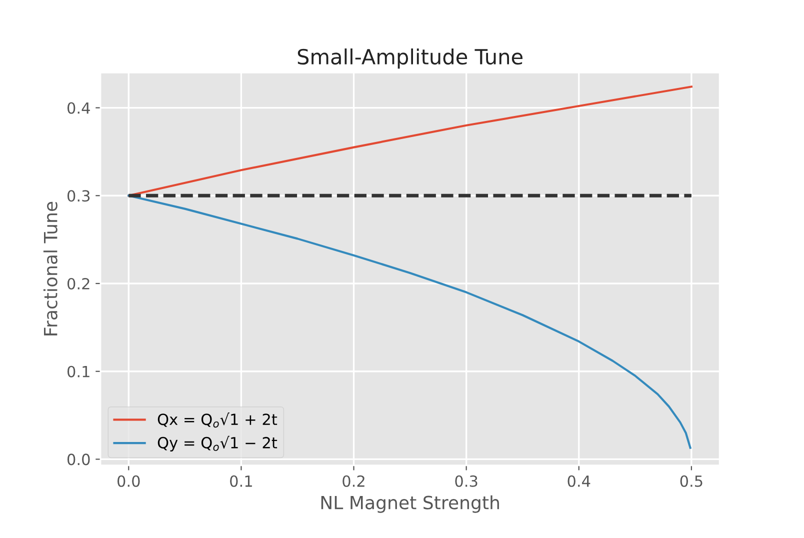 This screenshot has width=804, height=538. Describe the element at coordinates (579, 481) in the screenshot. I see `x-tick-label: 0.4` at that location.